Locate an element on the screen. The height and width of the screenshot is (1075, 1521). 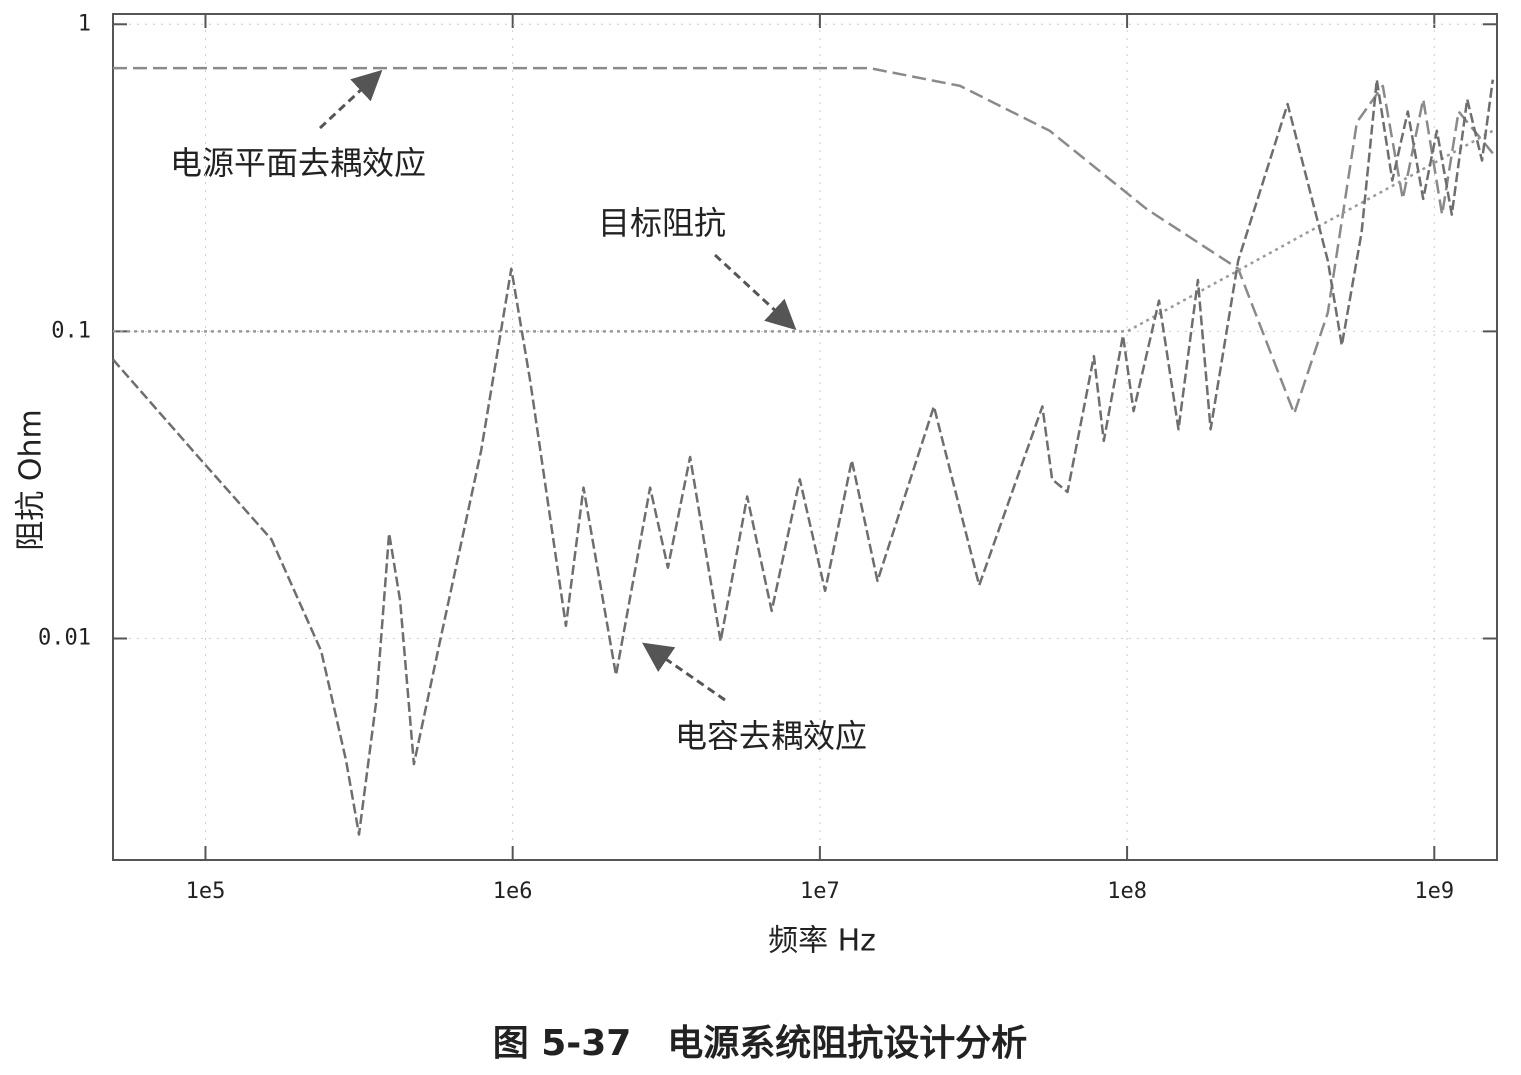
x-tick-label: 1e8 is located at coordinates (1127, 891).